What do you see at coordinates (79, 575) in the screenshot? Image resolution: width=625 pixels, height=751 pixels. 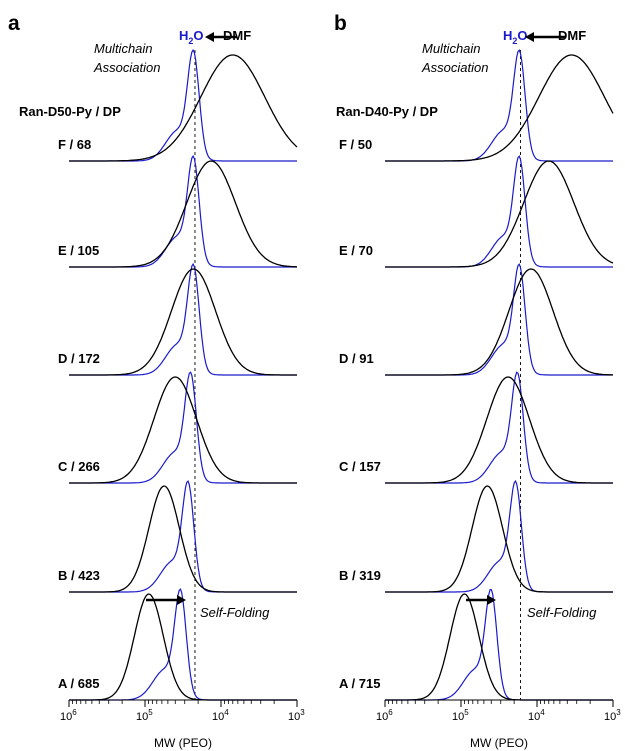 I see `trace-label: B / 423` at bounding box center [79, 575].